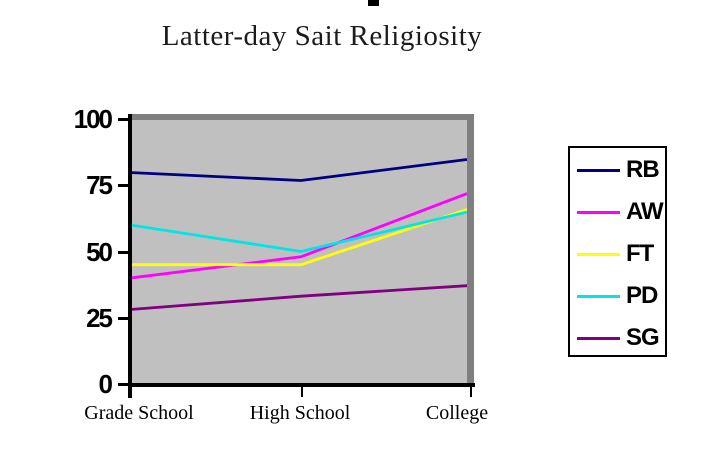 The height and width of the screenshot is (450, 720). I want to click on y-tick-label: 100, so click(93, 119).